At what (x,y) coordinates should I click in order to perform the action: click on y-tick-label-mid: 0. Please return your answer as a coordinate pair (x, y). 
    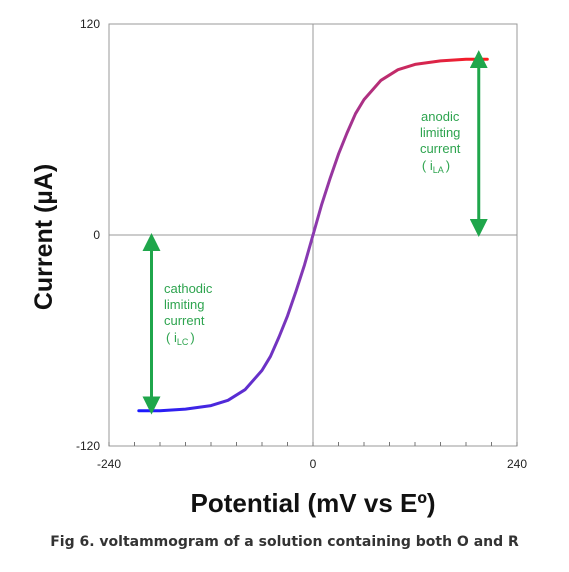
    Looking at the image, I should click on (96, 235).